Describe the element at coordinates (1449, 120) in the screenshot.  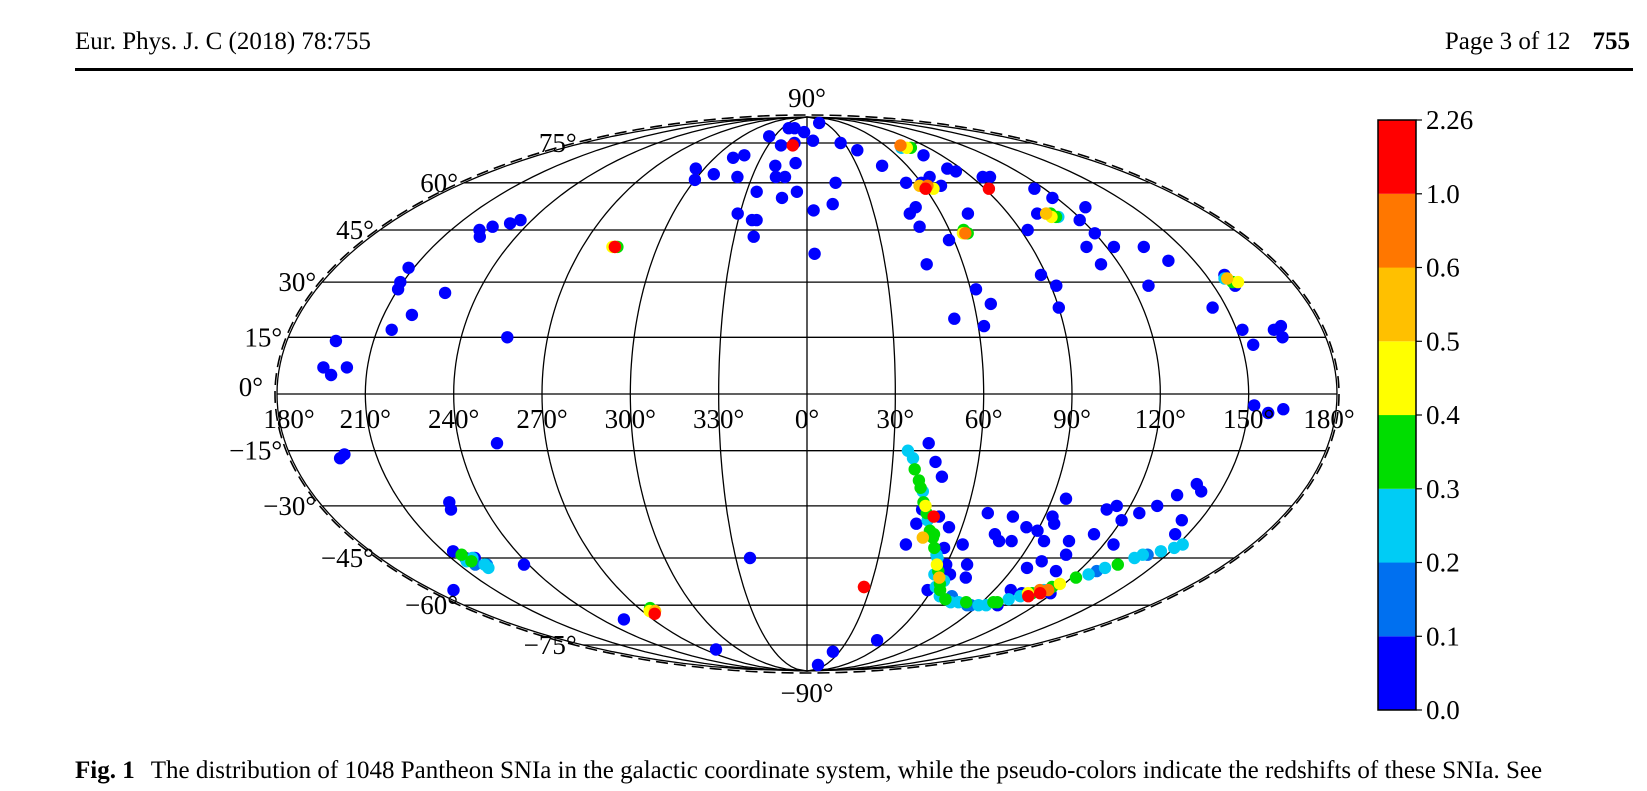
I see `colorbar-tick-label: 2.26` at that location.